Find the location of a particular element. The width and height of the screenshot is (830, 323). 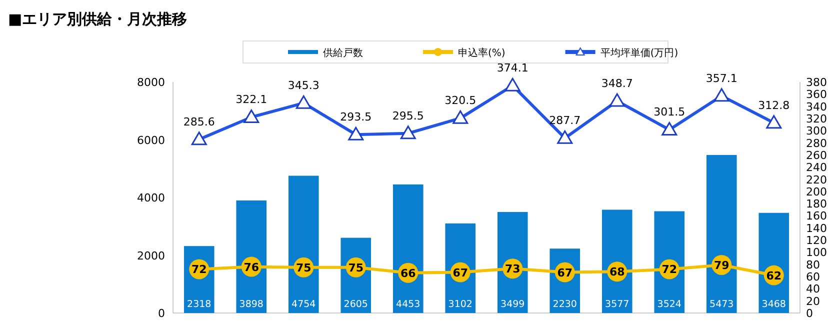

y-tick-label: 2000 is located at coordinates (151, 255).